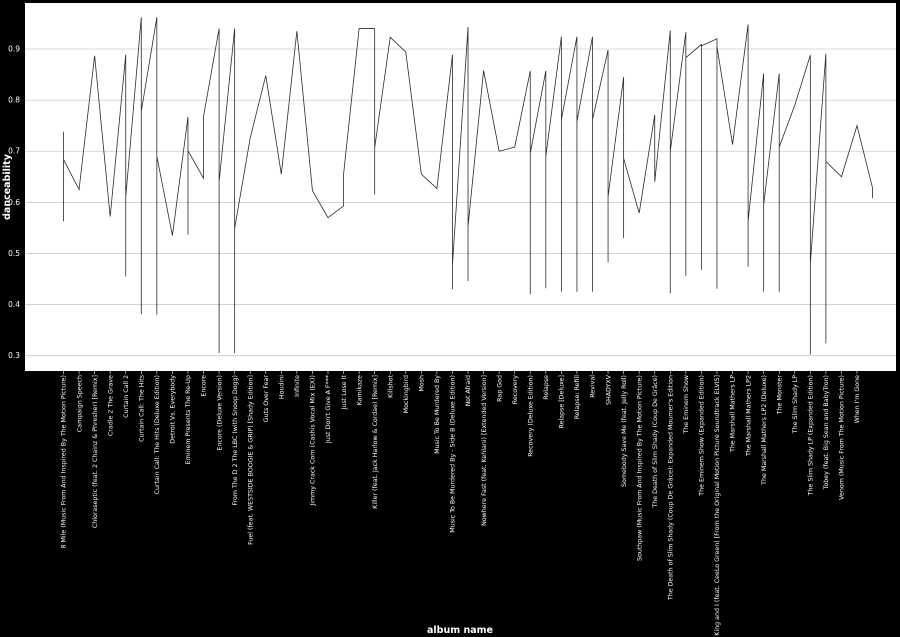 The image size is (900, 637). Describe the element at coordinates (110, 405) in the screenshot. I see `x-tick-label: Cradle 2 The Grave` at that location.